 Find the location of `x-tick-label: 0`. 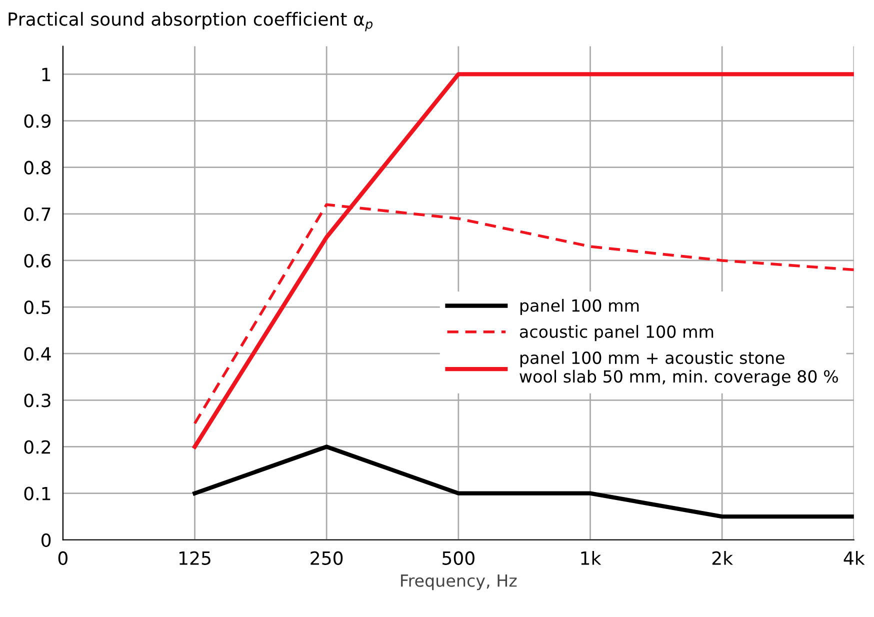

x-tick-label: 0 is located at coordinates (63, 558).